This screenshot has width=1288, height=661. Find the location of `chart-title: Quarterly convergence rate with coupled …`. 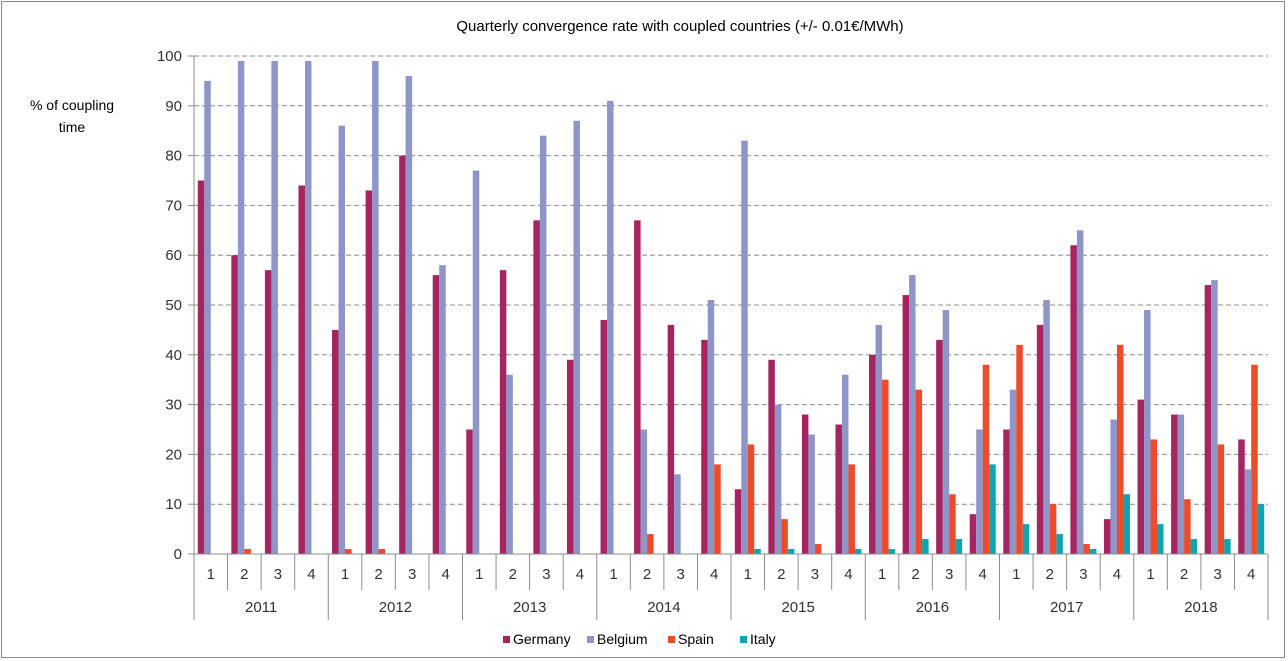

chart-title: Quarterly convergence rate with coupled … is located at coordinates (679, 26).